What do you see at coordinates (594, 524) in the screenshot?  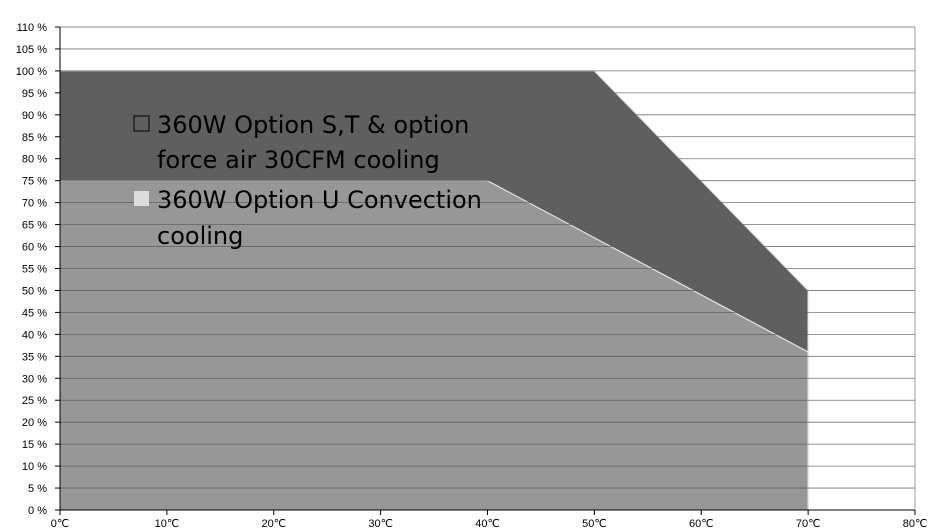 I see `x-tick-label-50: 50℃` at bounding box center [594, 524].